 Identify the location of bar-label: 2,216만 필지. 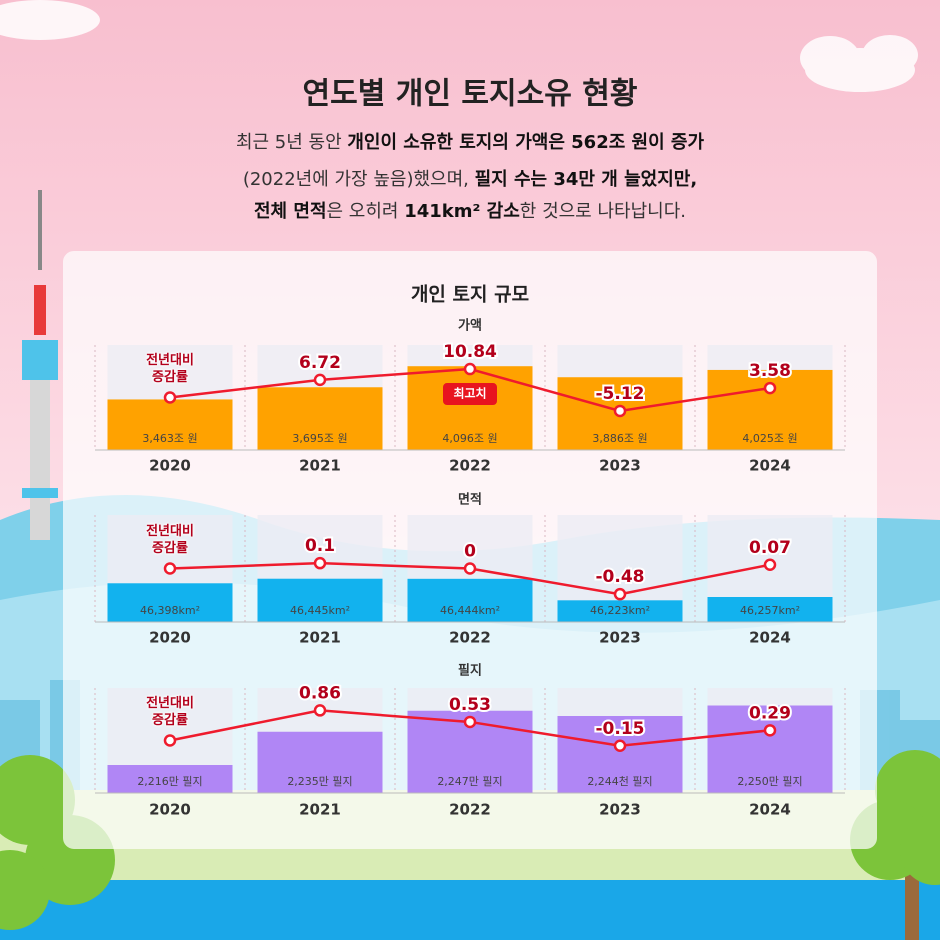
(169, 781).